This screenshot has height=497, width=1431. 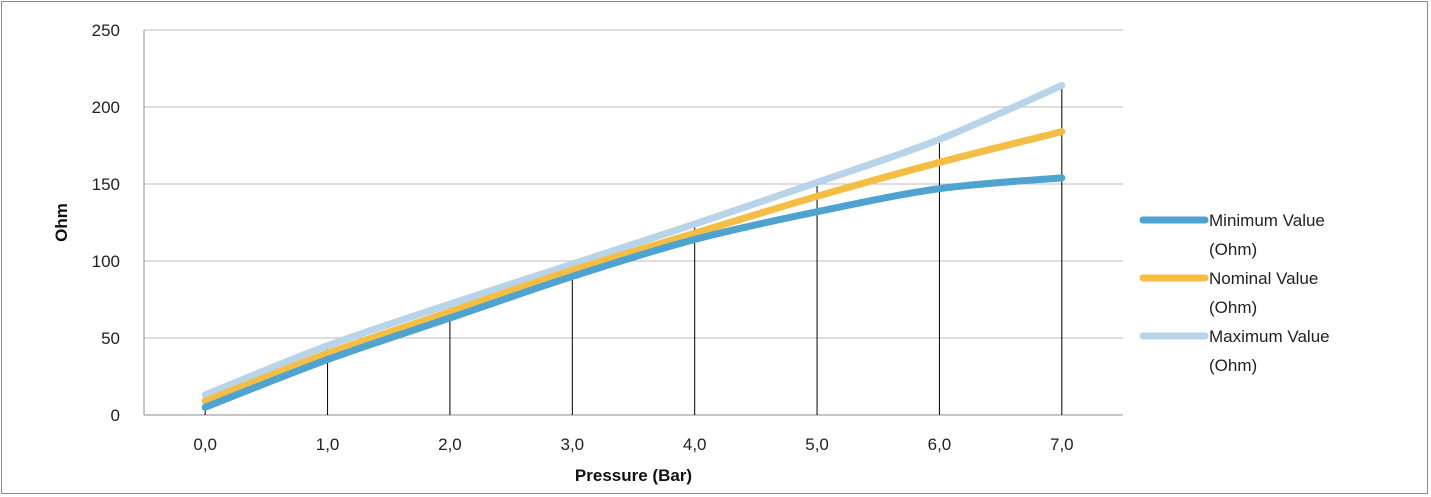 What do you see at coordinates (695, 444) in the screenshot?
I see `x-tick-label-4: 4,0` at bounding box center [695, 444].